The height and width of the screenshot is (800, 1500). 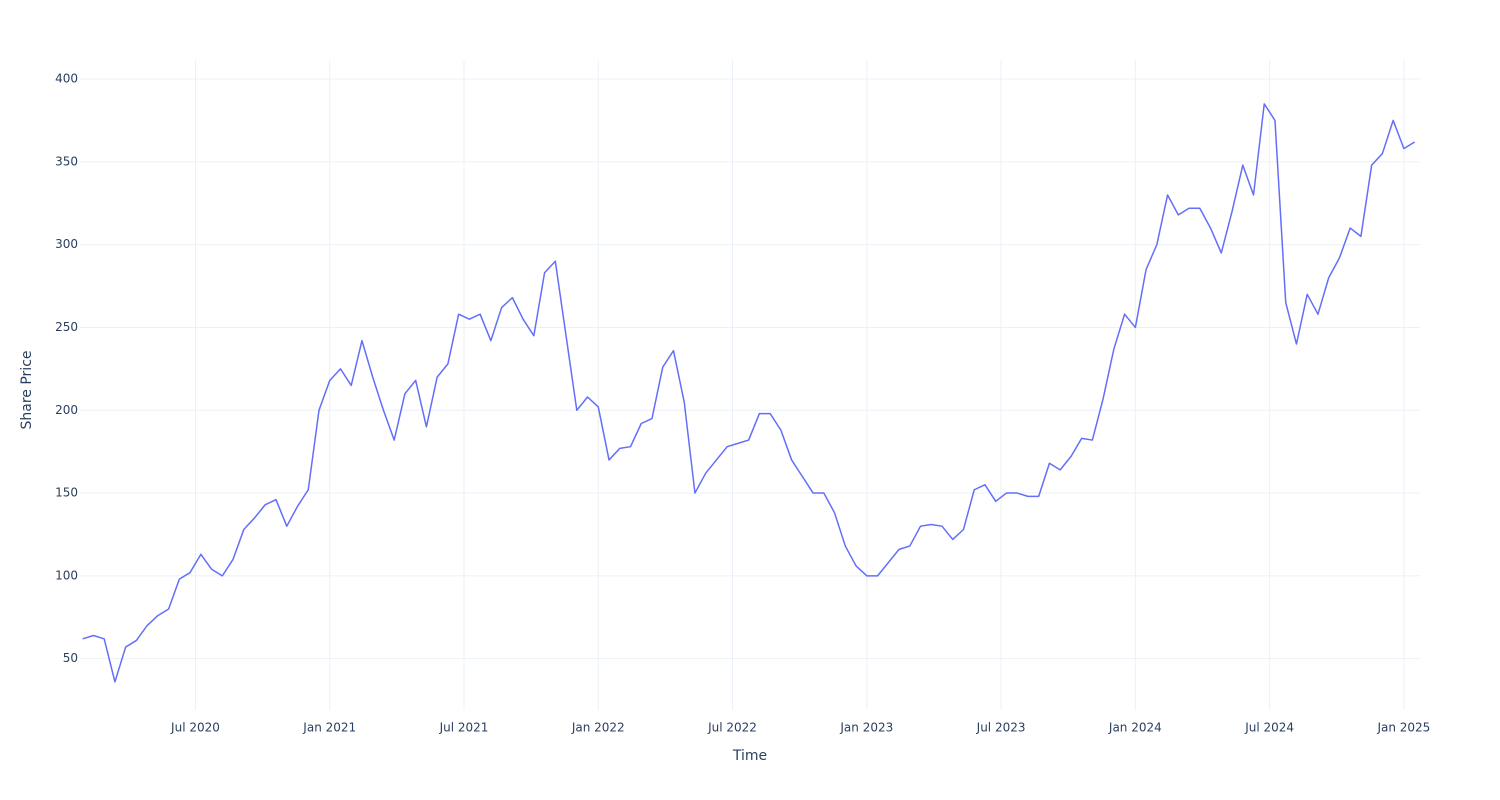 What do you see at coordinates (66, 493) in the screenshot?
I see `y-tick-label: 150` at bounding box center [66, 493].